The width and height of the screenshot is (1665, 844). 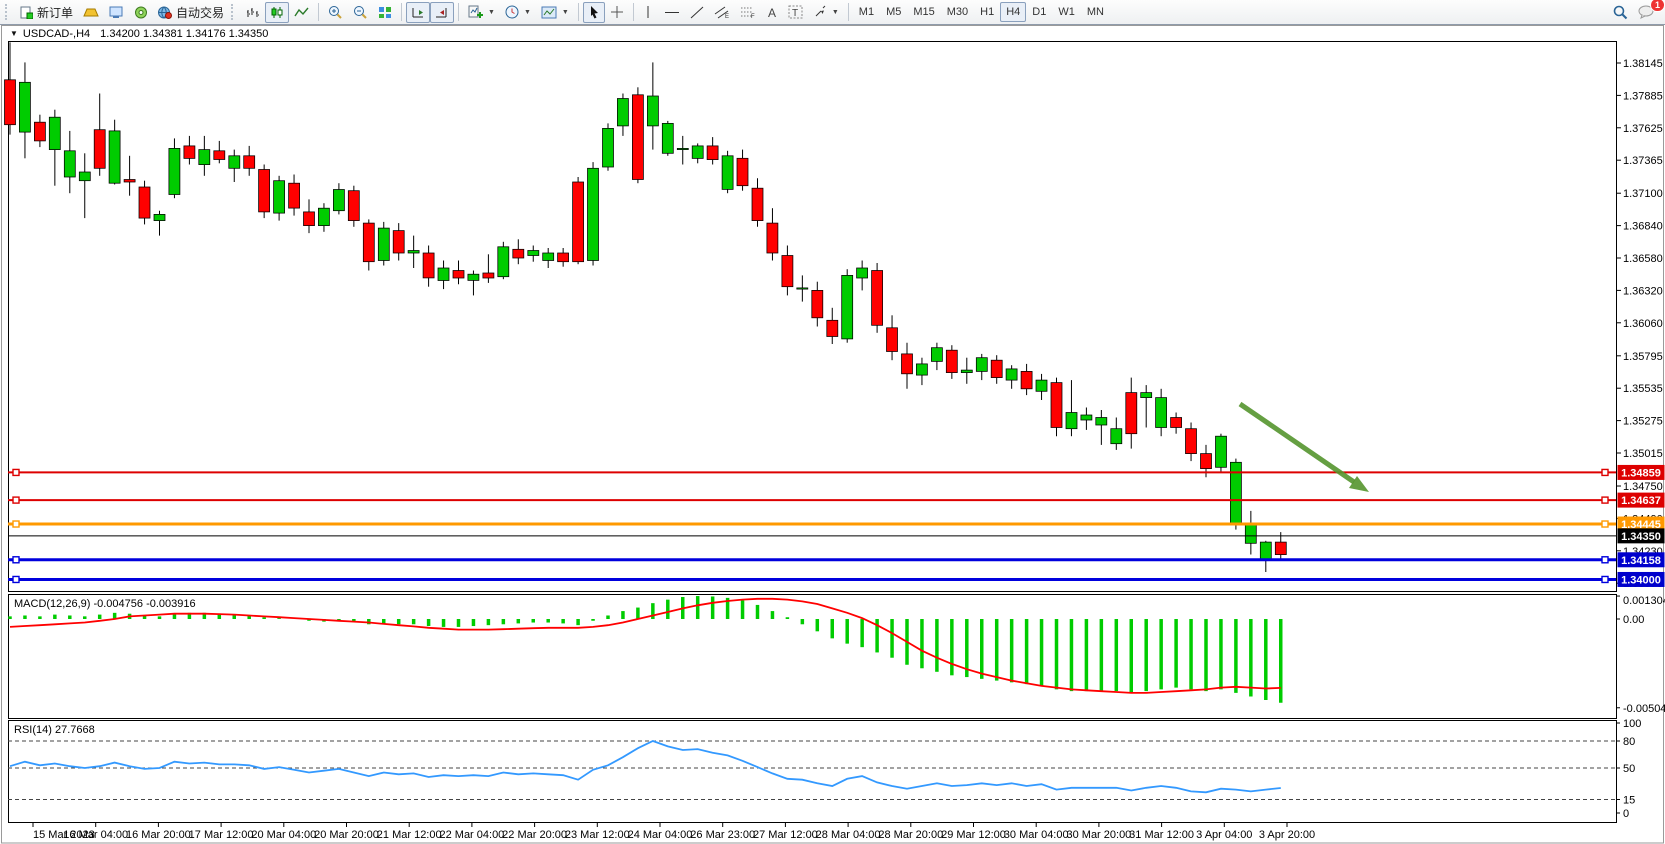 I want to click on rsi-axis-label: 15, so click(x=1629, y=801).